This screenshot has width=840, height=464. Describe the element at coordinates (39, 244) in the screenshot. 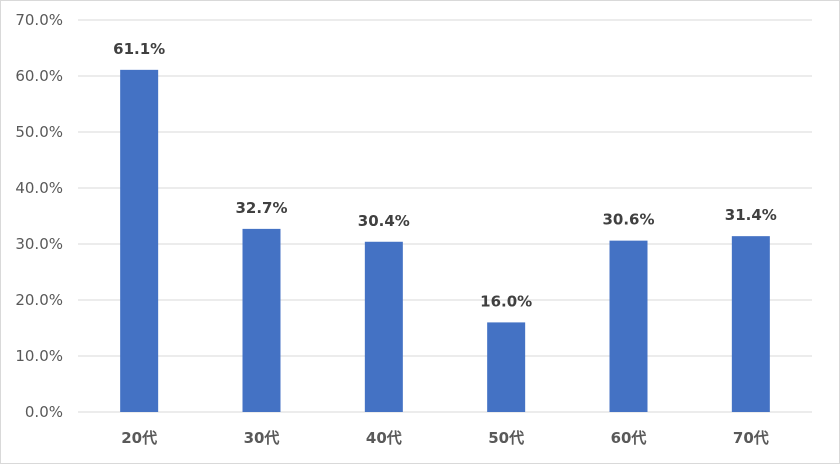

I see `y-tick-label: 30.0%` at that location.